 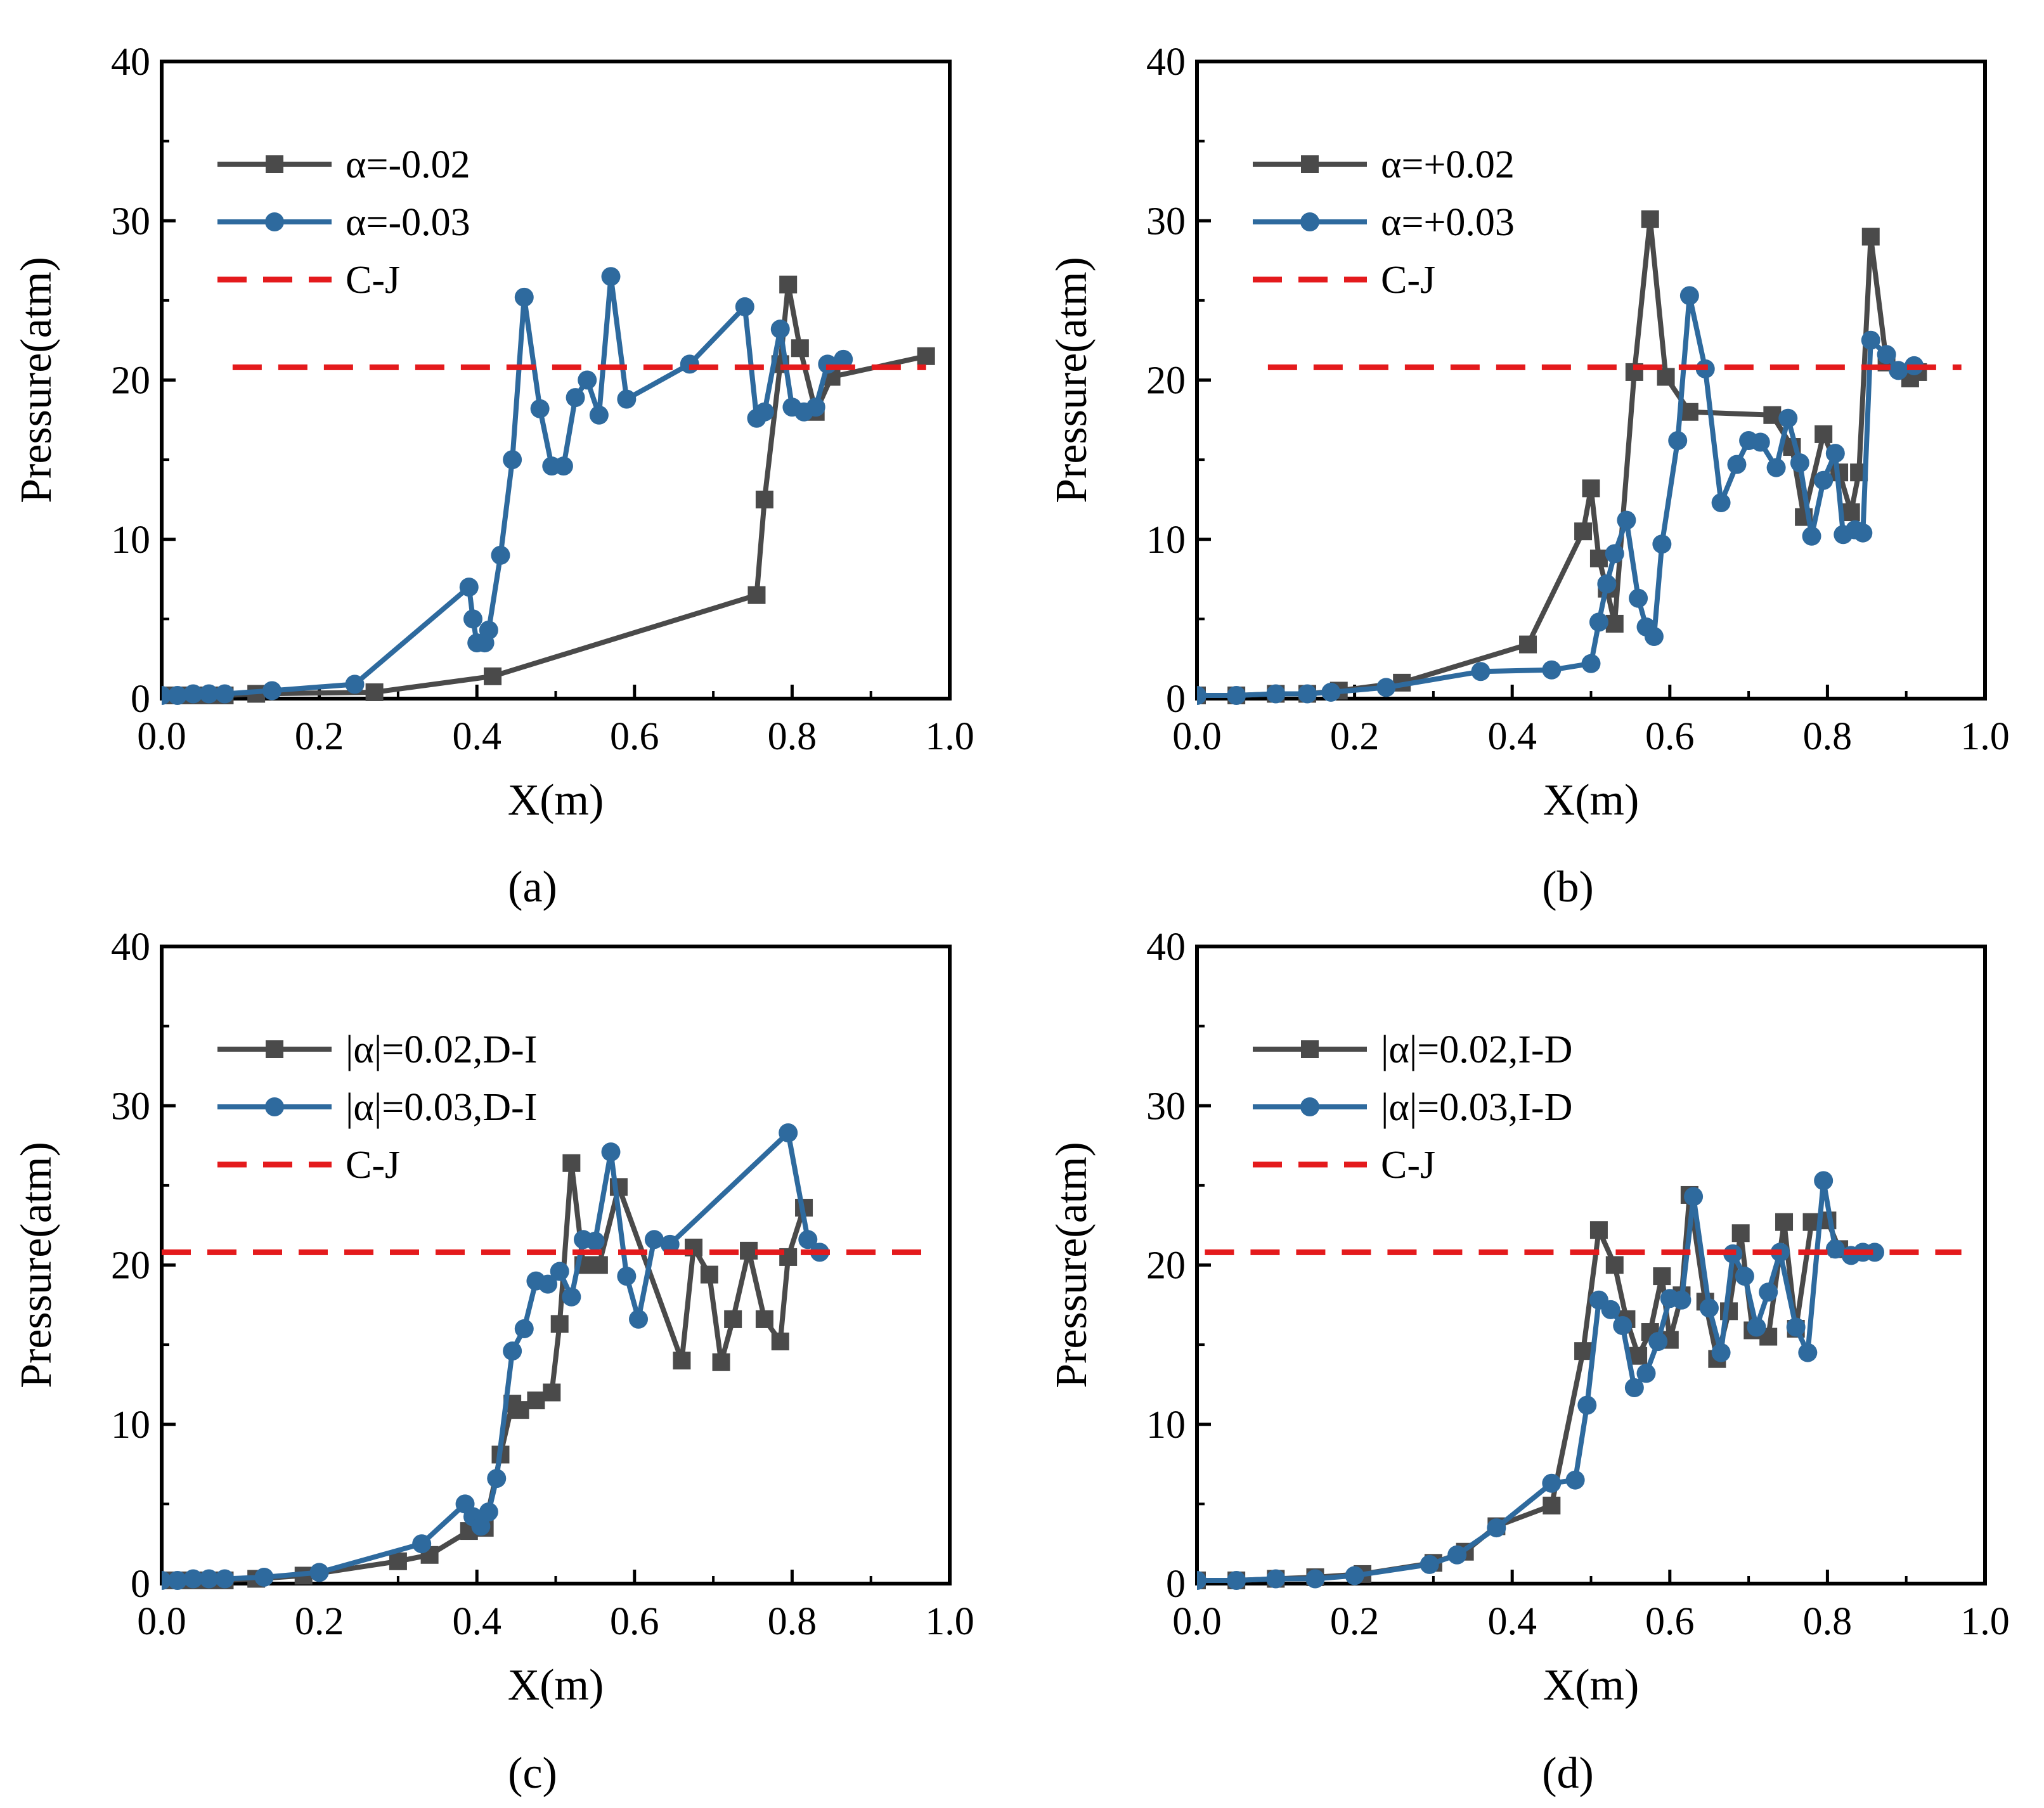 What do you see at coordinates (441, 1107) in the screenshot?
I see `legend-label: |α|=0.03,D-I` at bounding box center [441, 1107].